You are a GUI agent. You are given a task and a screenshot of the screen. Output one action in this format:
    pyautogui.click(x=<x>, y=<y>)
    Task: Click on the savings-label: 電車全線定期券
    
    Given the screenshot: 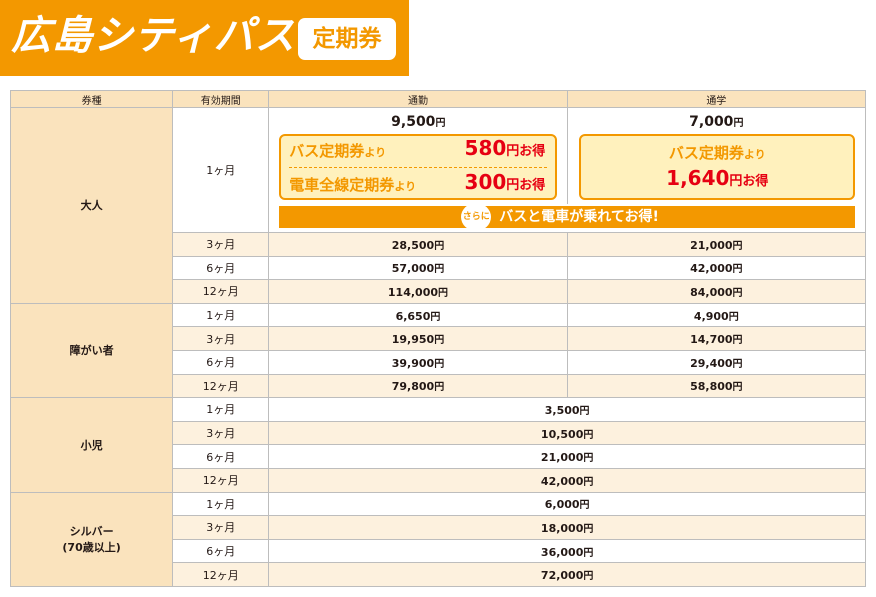 What is the action you would take?
    pyautogui.click(x=342, y=185)
    